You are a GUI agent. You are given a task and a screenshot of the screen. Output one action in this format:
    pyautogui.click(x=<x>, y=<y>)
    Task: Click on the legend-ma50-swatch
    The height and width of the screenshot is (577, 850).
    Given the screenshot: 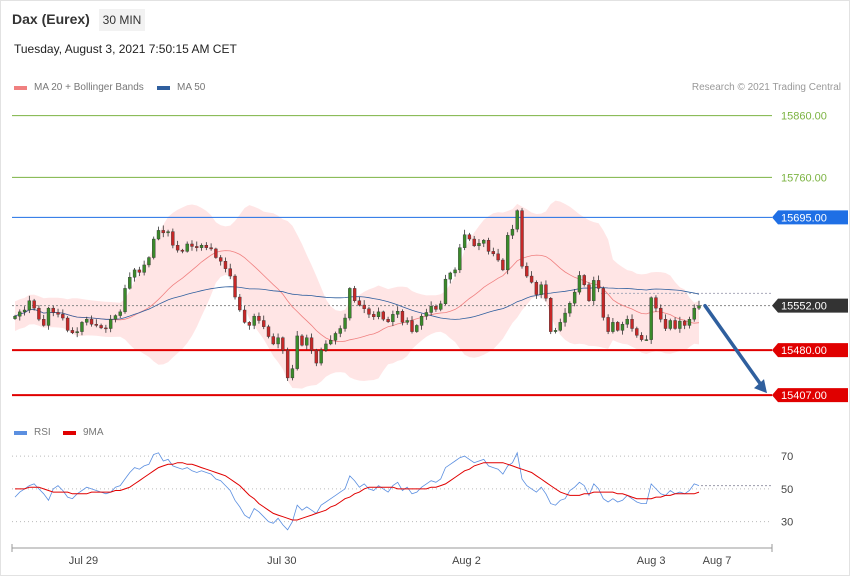 What is the action you would take?
    pyautogui.click(x=163, y=87)
    